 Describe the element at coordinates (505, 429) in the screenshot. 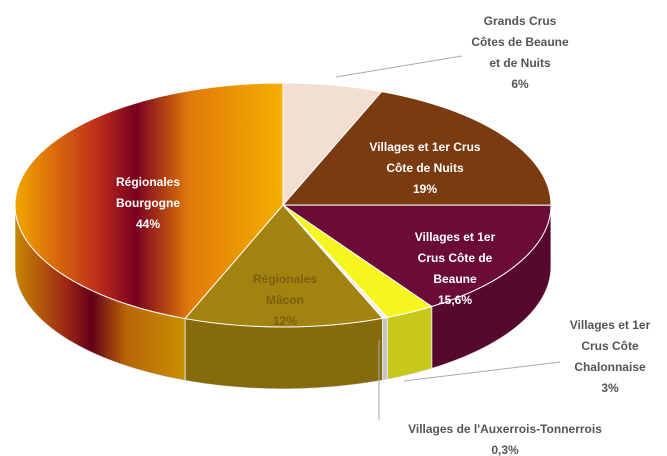

I see `slice-label: Villages de l'Auxerrois-Tonnerrois` at that location.